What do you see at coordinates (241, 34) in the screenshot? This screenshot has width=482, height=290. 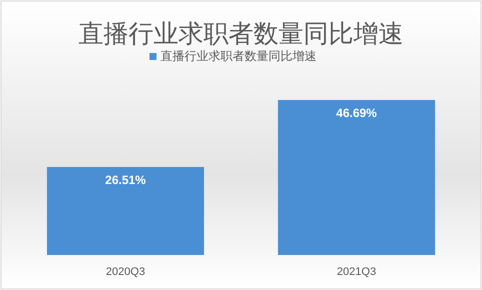 I see `chart-title: 直播行业求职者数量同比增速` at bounding box center [241, 34].